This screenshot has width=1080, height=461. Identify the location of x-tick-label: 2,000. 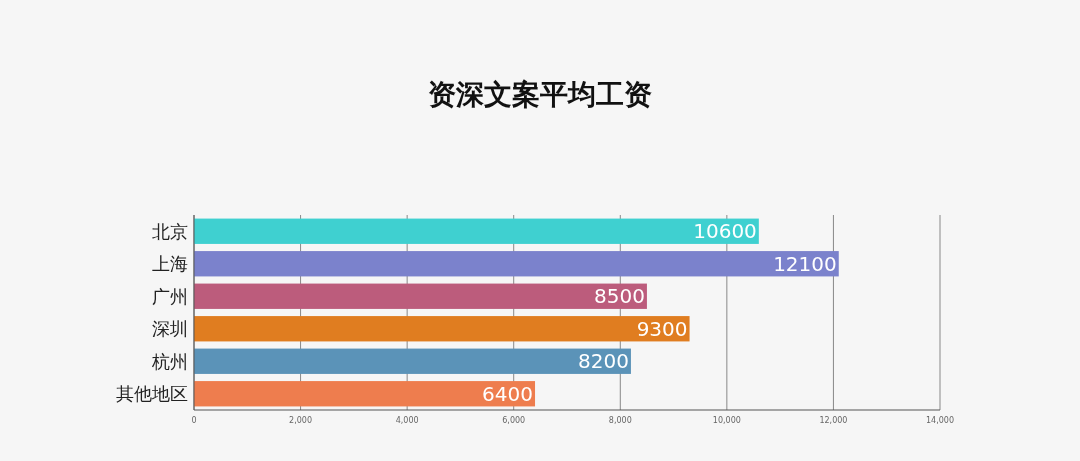
(301, 420).